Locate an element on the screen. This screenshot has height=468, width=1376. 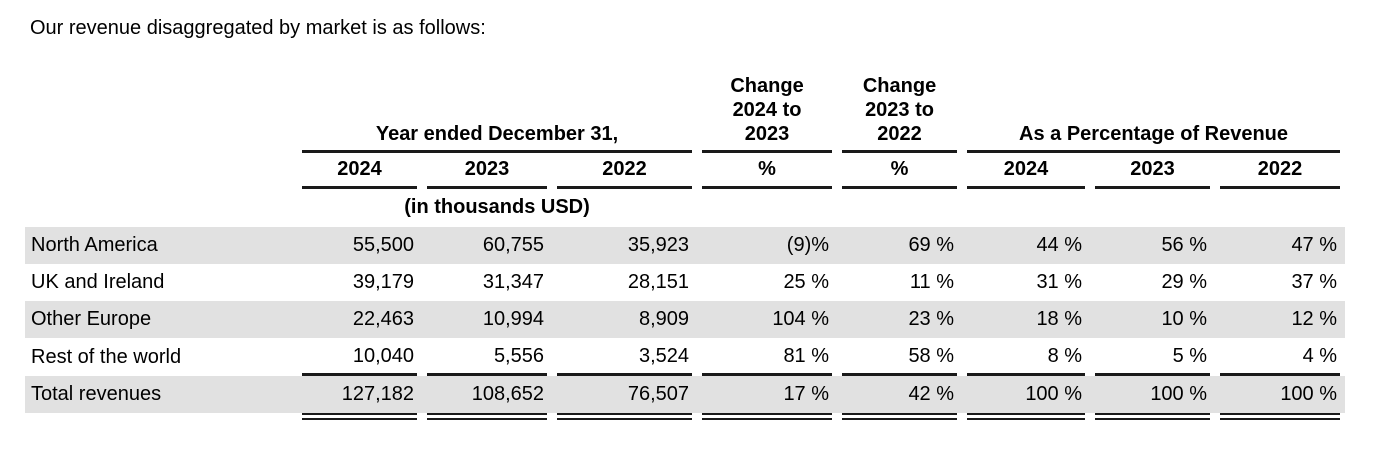
col-header-2022: 2022 is located at coordinates (624, 171).